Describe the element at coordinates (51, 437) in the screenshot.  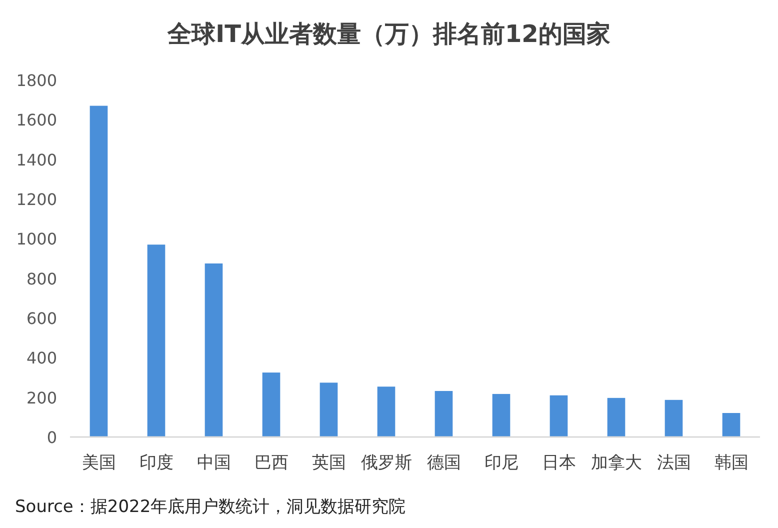
I see `y-tick-label: 0` at that location.